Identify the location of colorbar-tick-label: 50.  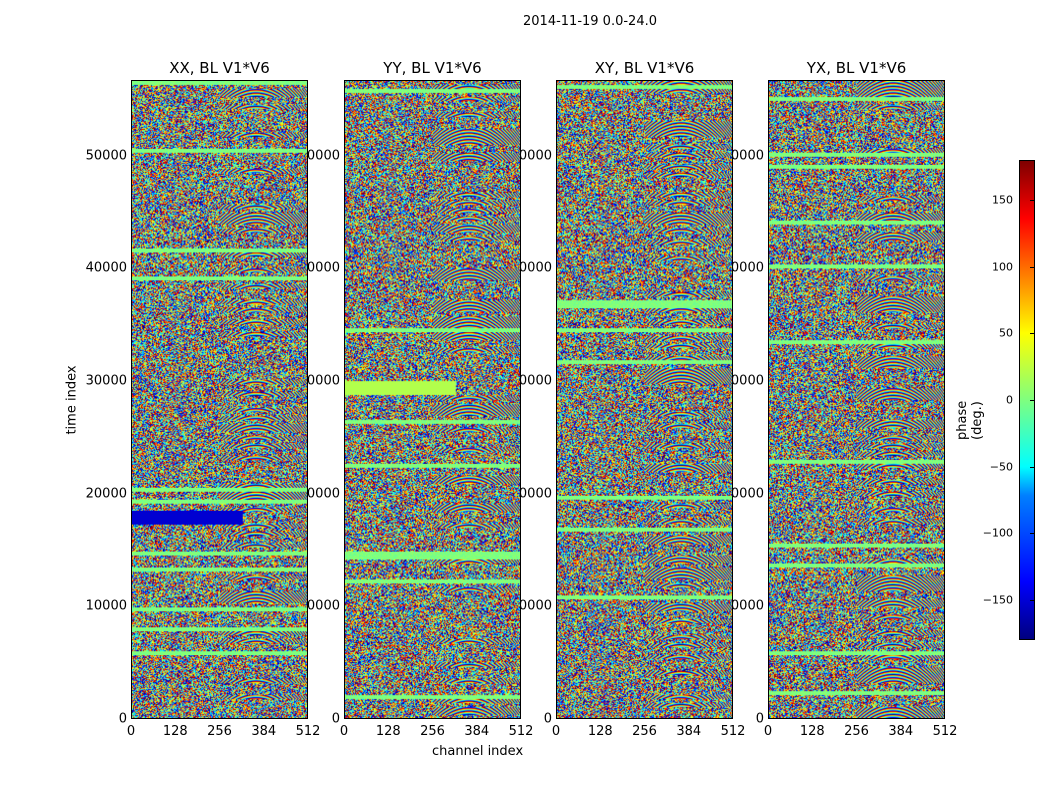
(1006, 333).